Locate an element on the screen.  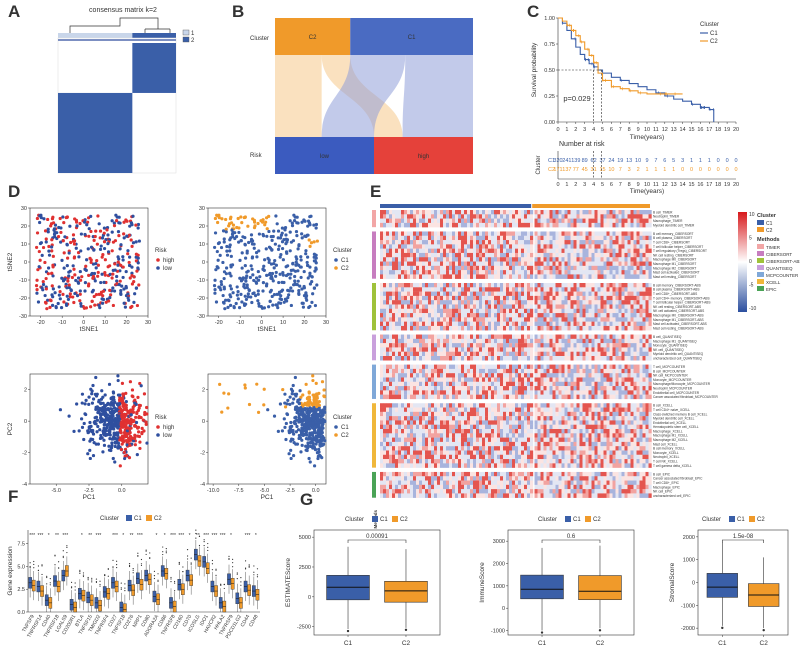
scatter-legend-swatch is located at coordinates (336, 427).